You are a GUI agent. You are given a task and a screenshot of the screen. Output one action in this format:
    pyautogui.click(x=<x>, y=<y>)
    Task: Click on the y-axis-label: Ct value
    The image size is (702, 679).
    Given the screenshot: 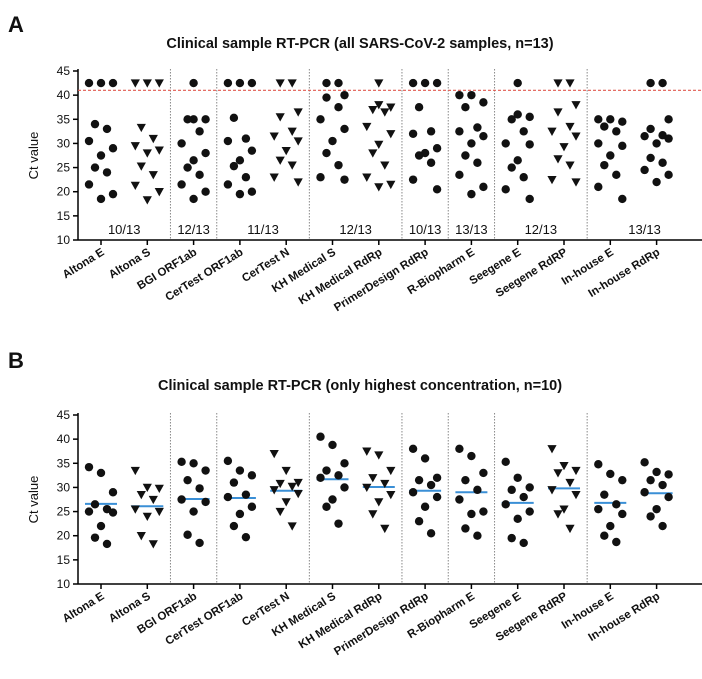 What is the action you would take?
    pyautogui.click(x=33, y=500)
    